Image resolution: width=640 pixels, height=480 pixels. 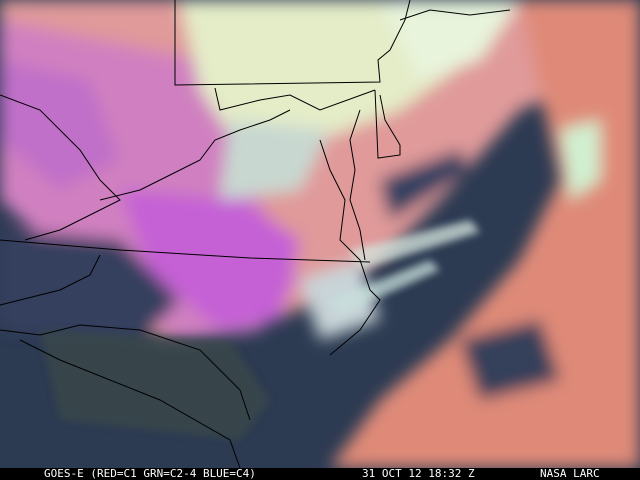 What do you see at coordinates (150, 473) in the screenshot?
I see `satellite-channel-label: GOES-E (RED=C1 GRN=C2-4 BLUE=C4)` at bounding box center [150, 473].